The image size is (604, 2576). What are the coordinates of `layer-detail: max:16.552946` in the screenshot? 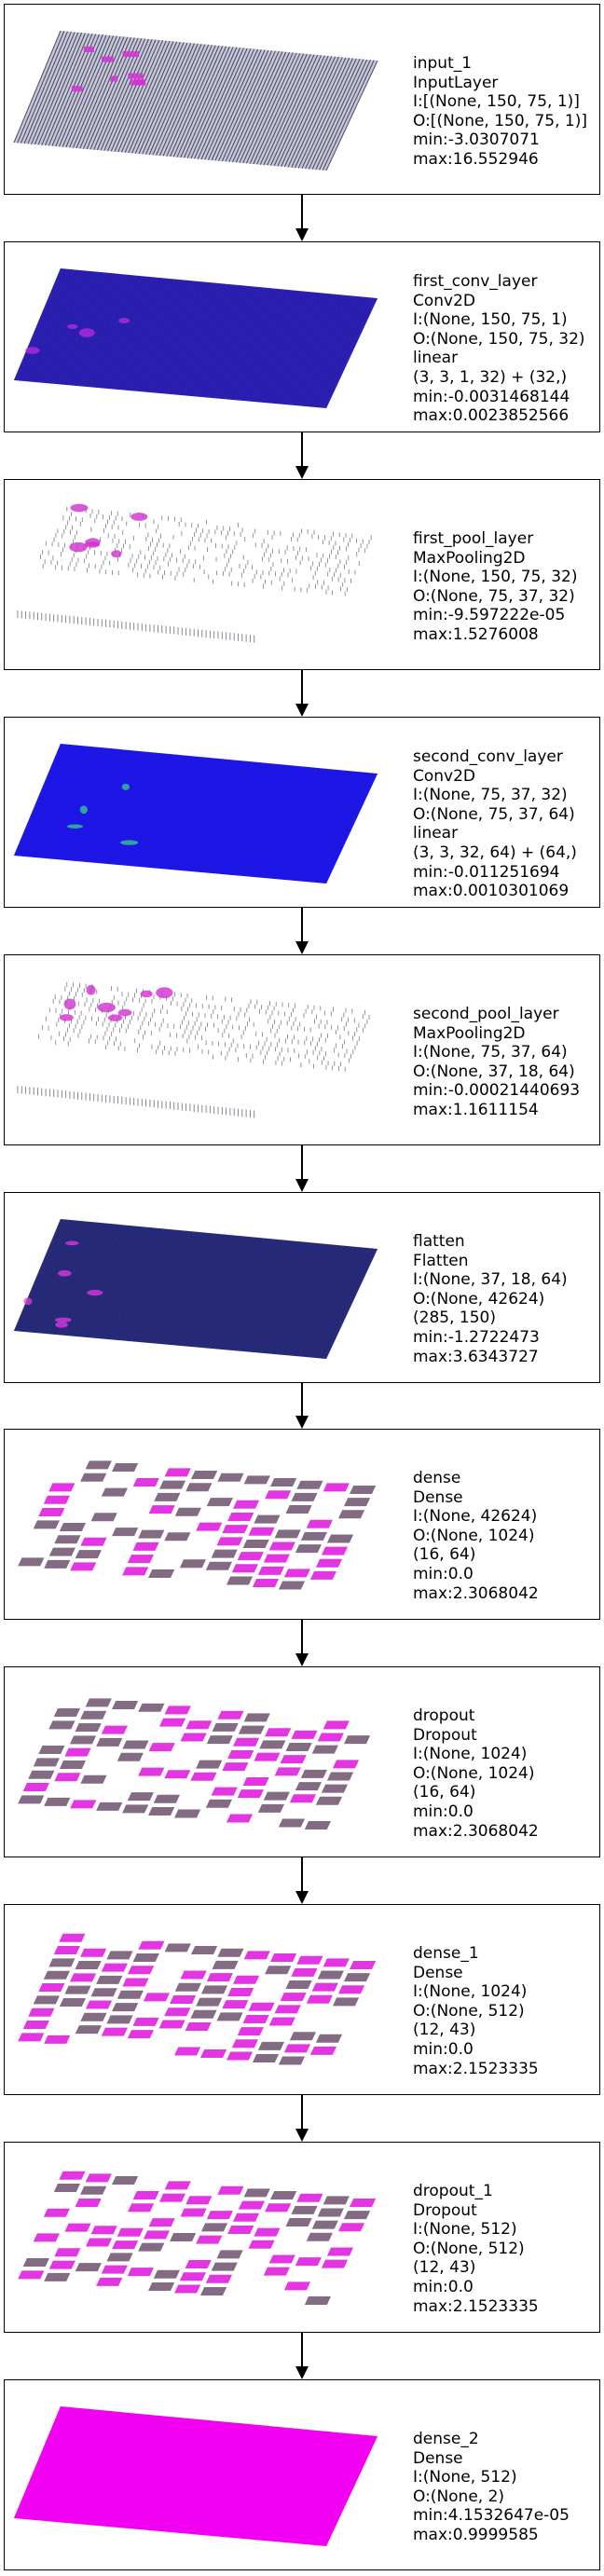 It's located at (476, 159).